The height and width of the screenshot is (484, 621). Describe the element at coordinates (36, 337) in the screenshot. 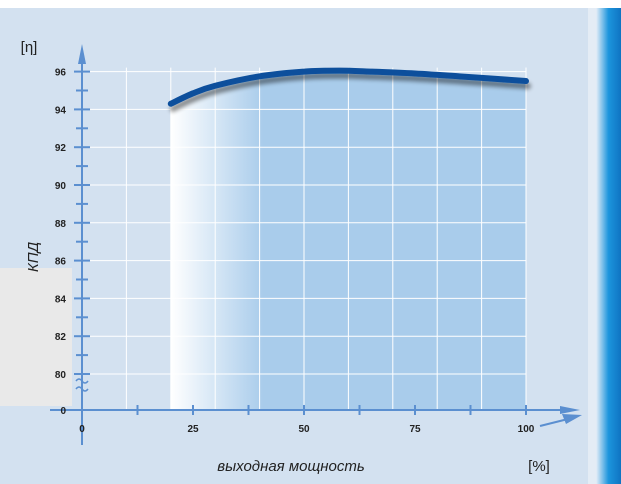

I see `left-gray-band` at that location.